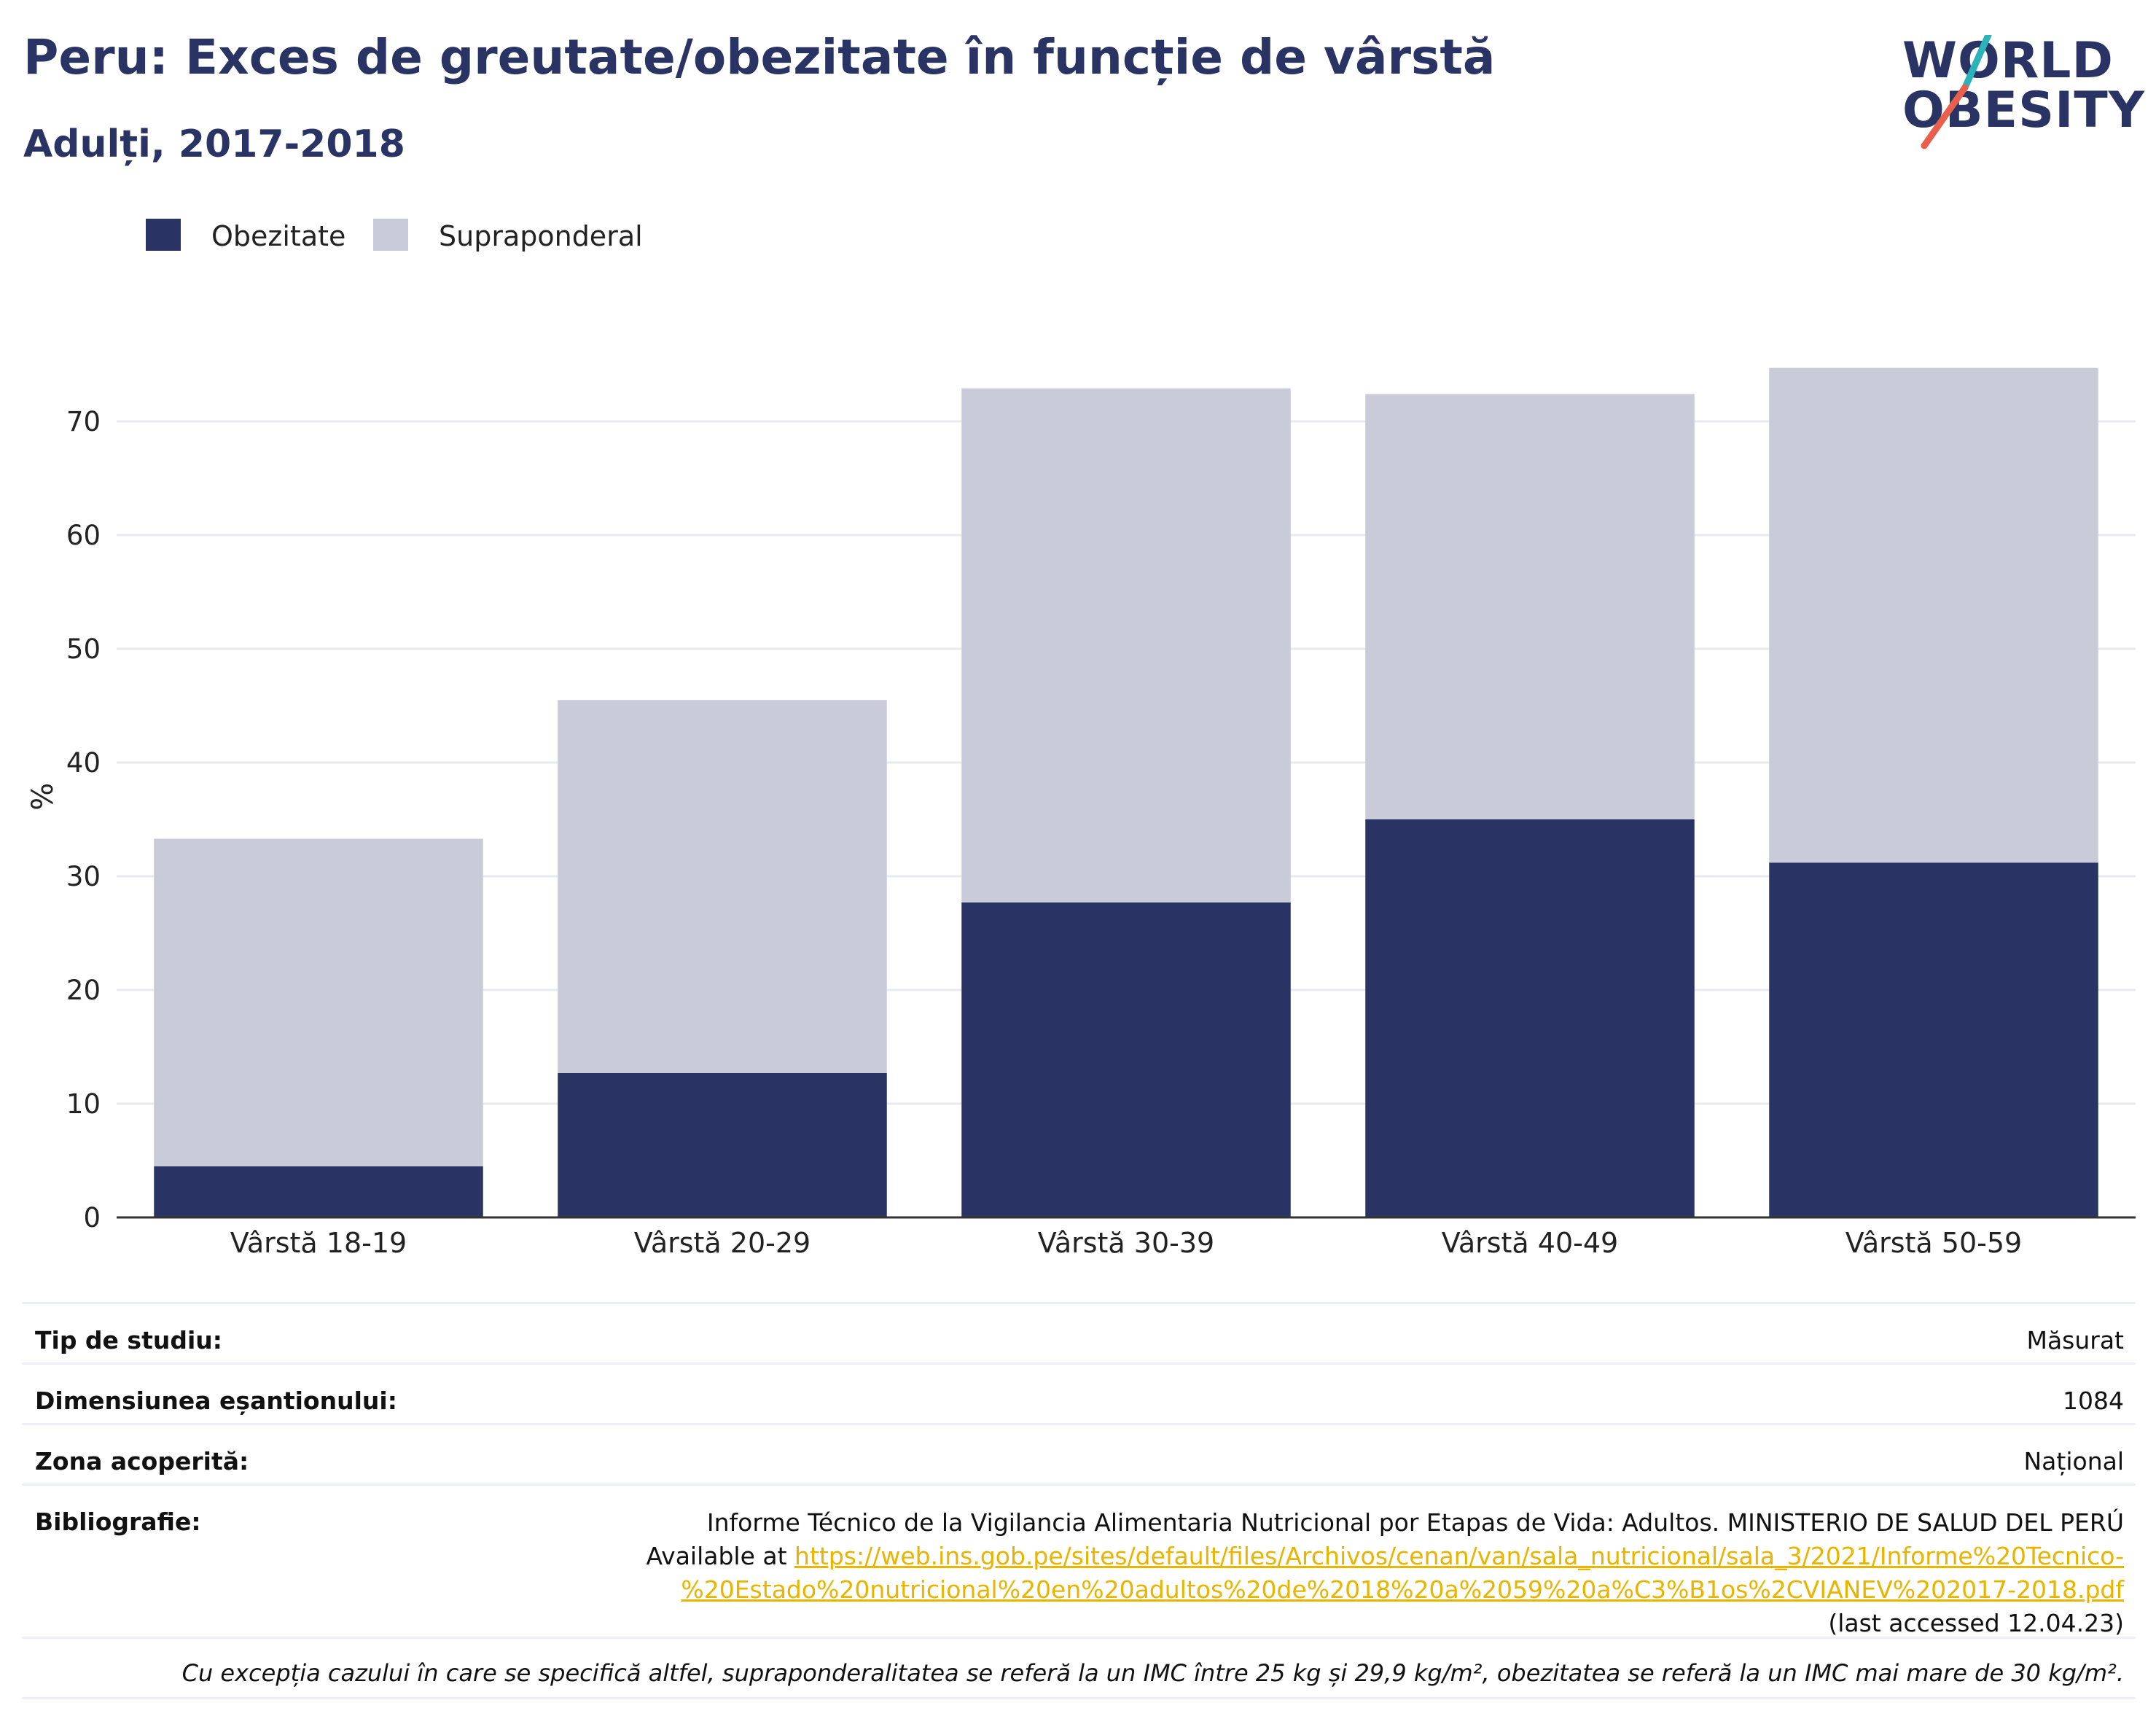 Image resolution: width=2156 pixels, height=1735 pixels. Describe the element at coordinates (84, 1104) in the screenshot. I see `y-tick-label: 10` at that location.